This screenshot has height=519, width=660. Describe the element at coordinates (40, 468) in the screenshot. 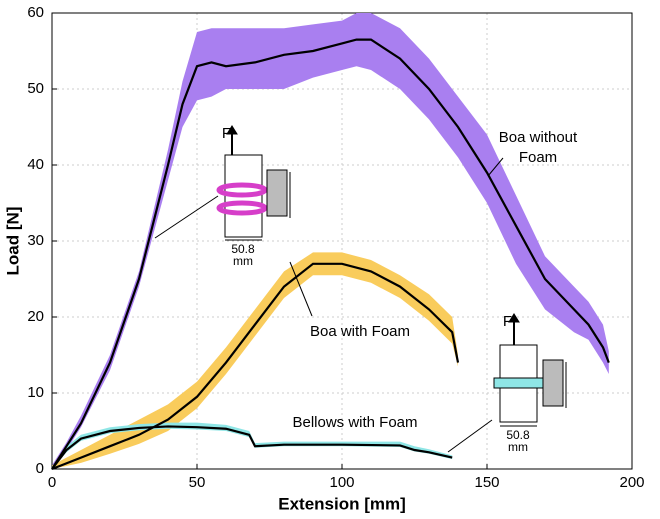

I see `y-tick-label: 0` at that location.